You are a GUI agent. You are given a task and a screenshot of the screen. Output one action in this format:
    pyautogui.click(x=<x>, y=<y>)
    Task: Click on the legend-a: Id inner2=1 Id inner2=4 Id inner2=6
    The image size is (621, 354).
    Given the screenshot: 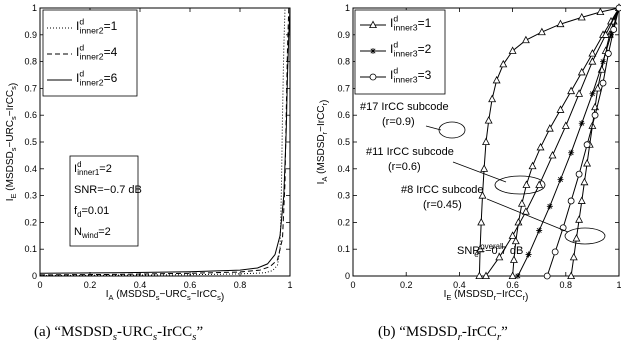 What is the action you would take?
    pyautogui.click(x=90, y=53)
    